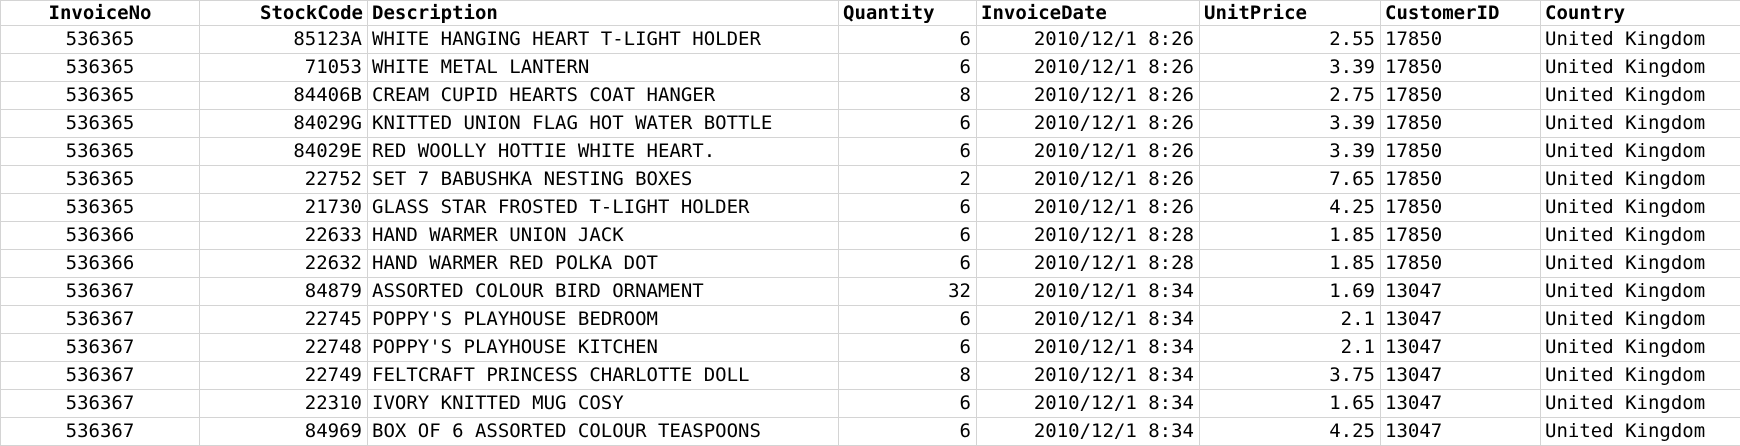 The height and width of the screenshot is (446, 1740). Describe the element at coordinates (1640, 13) in the screenshot. I see `header-country: Country` at that location.